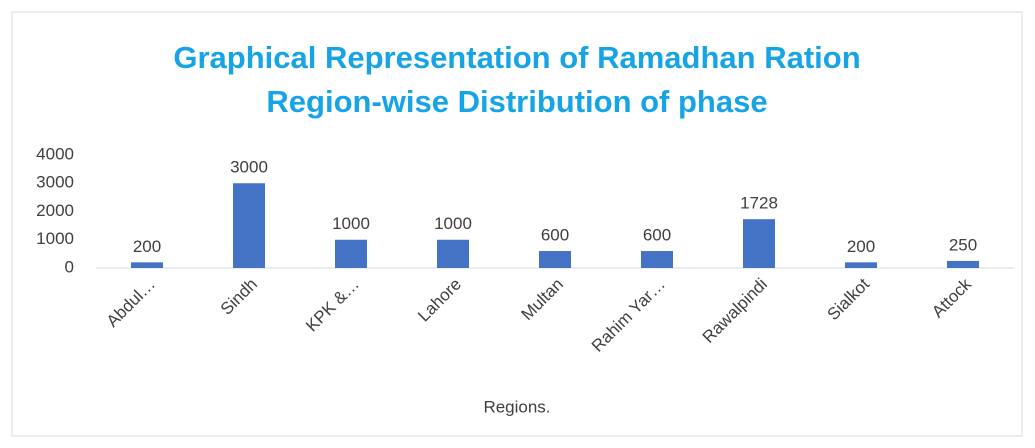  What do you see at coordinates (55, 182) in the screenshot?
I see `y-tick-label: 3000` at bounding box center [55, 182].